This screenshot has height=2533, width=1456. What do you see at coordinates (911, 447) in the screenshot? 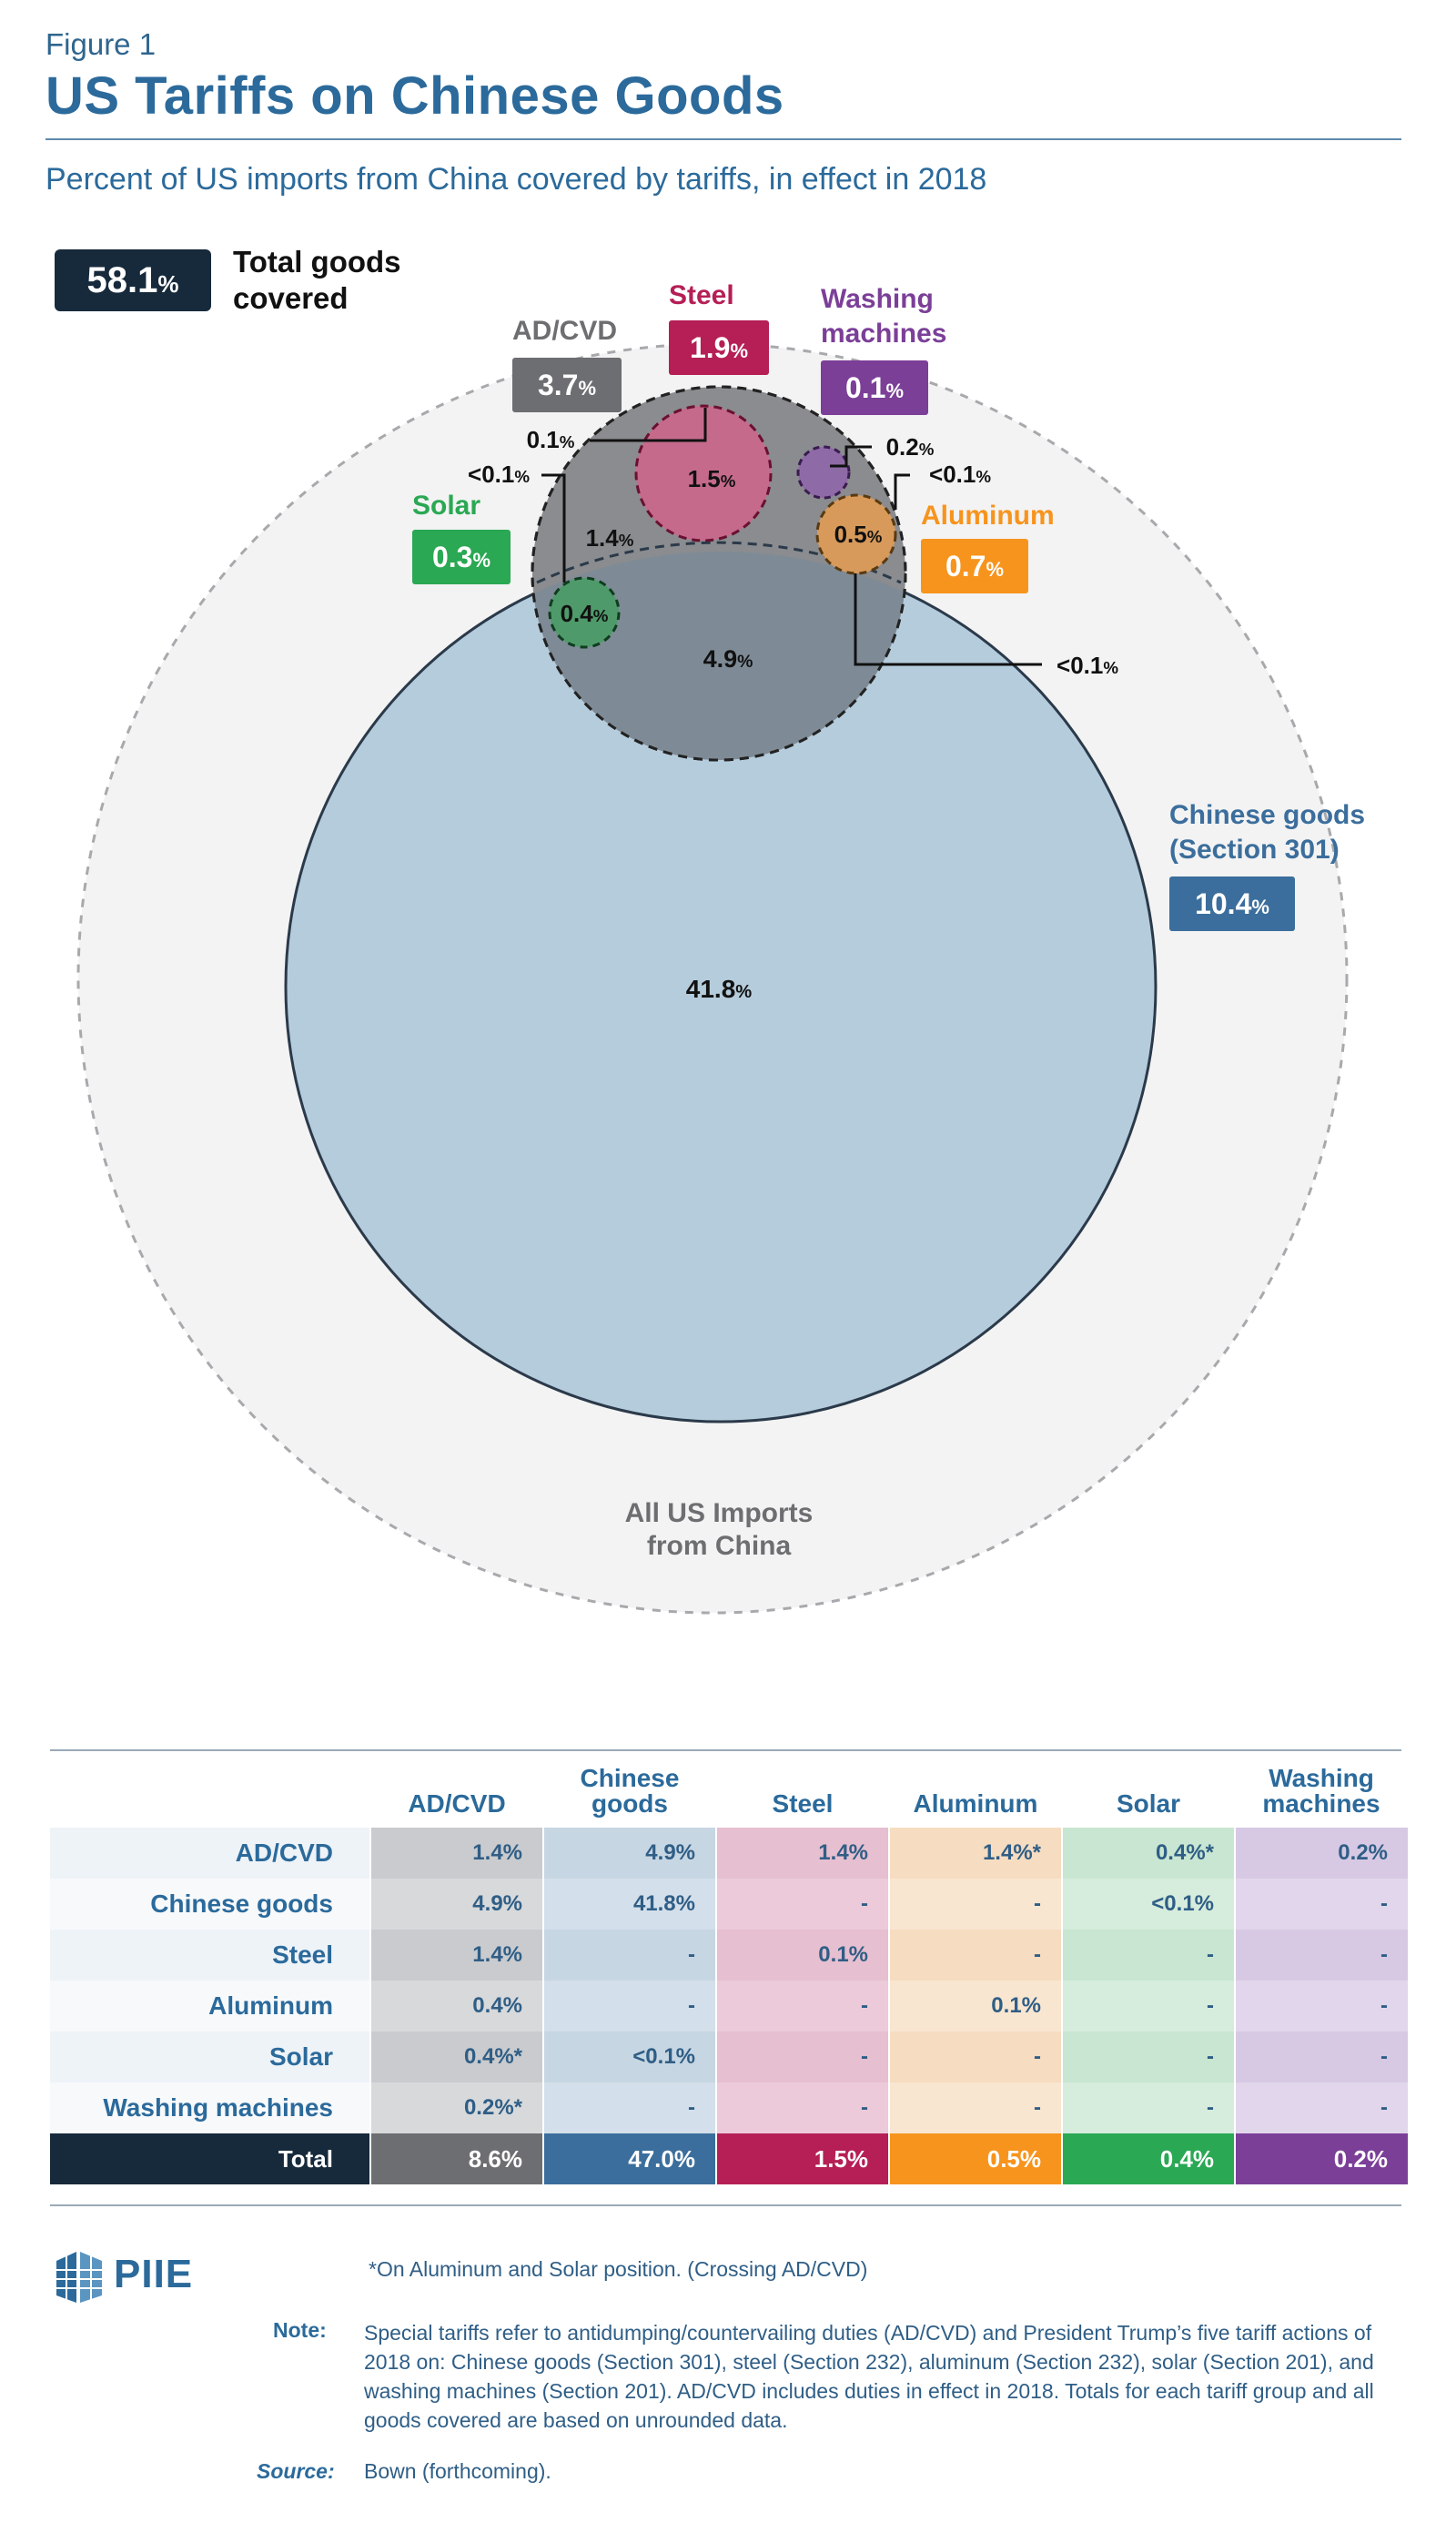
I see `region-label-washing-adcvd: 0.2%` at bounding box center [911, 447].